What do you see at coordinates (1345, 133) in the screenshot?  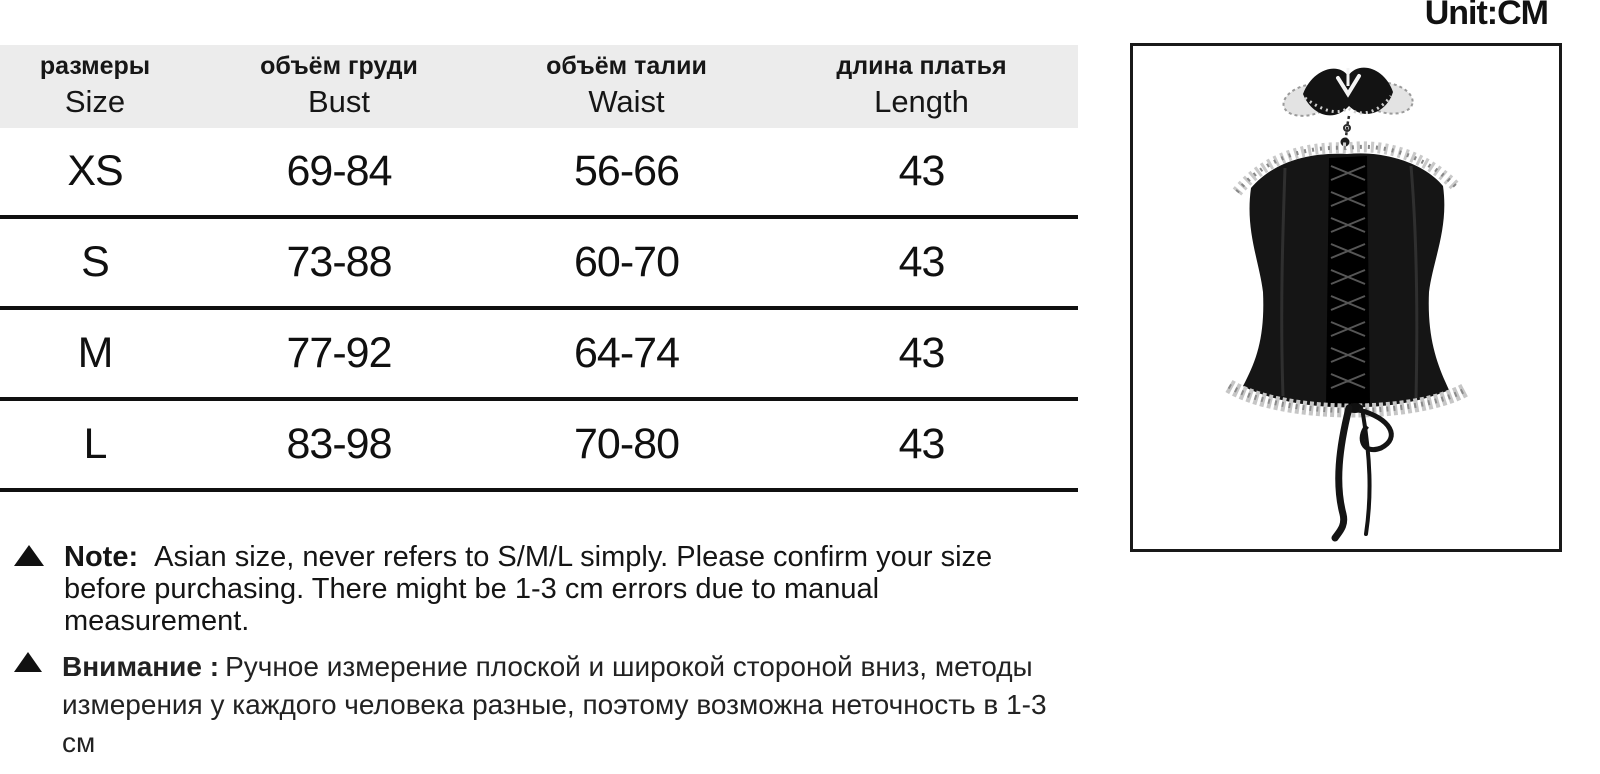 I see `chain-pendant` at bounding box center [1345, 133].